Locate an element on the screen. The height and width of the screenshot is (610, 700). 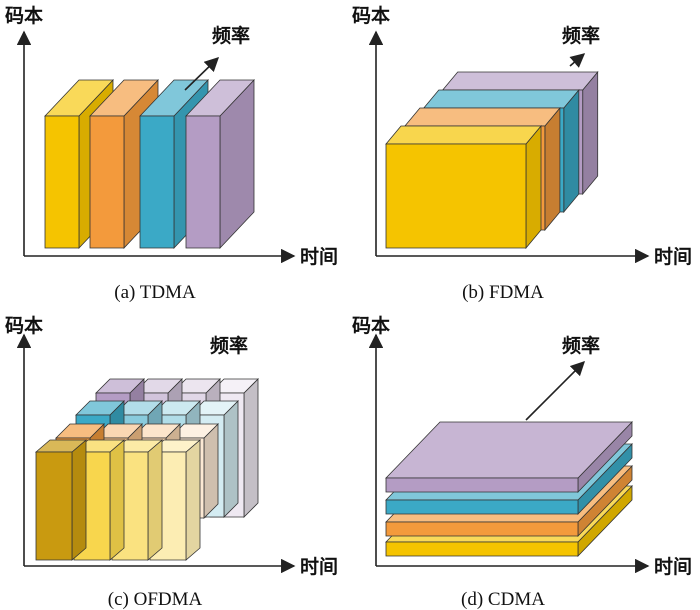
ofdma-block-r4-c2-side-face is located at coordinates (117, 500).